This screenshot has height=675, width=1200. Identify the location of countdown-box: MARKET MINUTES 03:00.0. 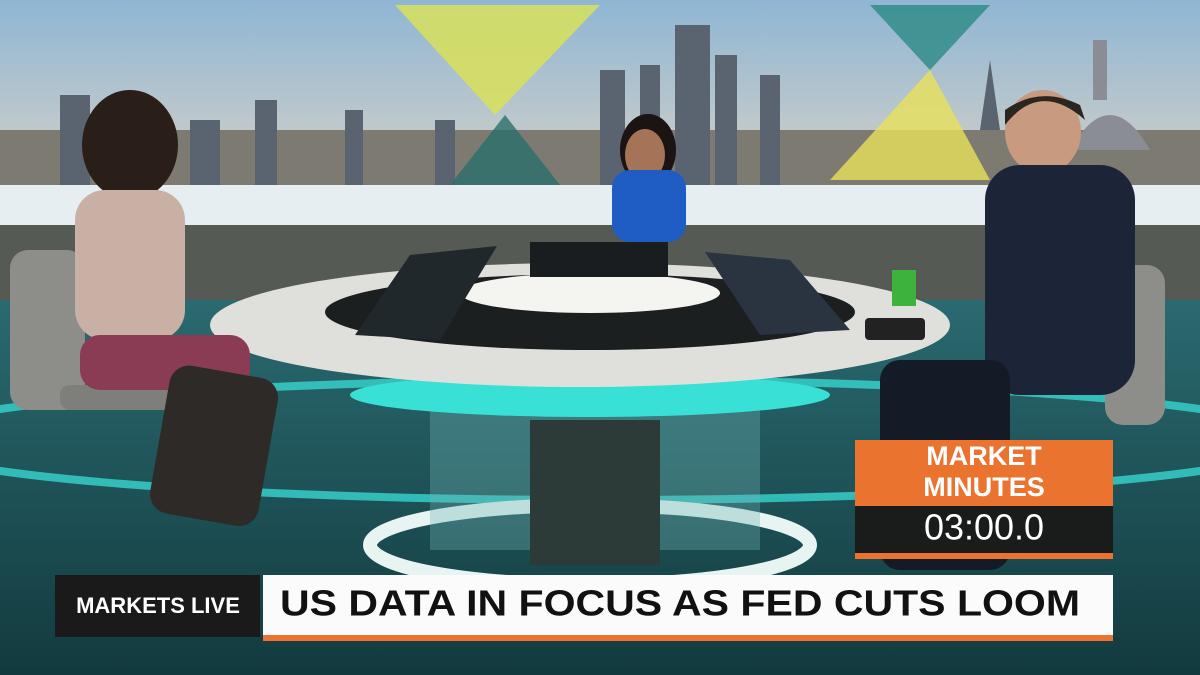
(984, 499).